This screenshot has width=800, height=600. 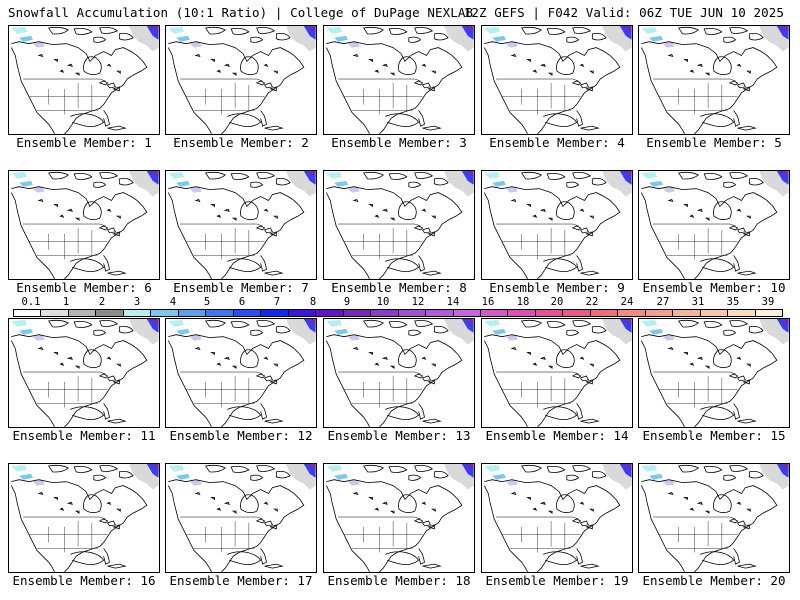 I want to click on colorbar-tick-label: 5, so click(x=207, y=302).